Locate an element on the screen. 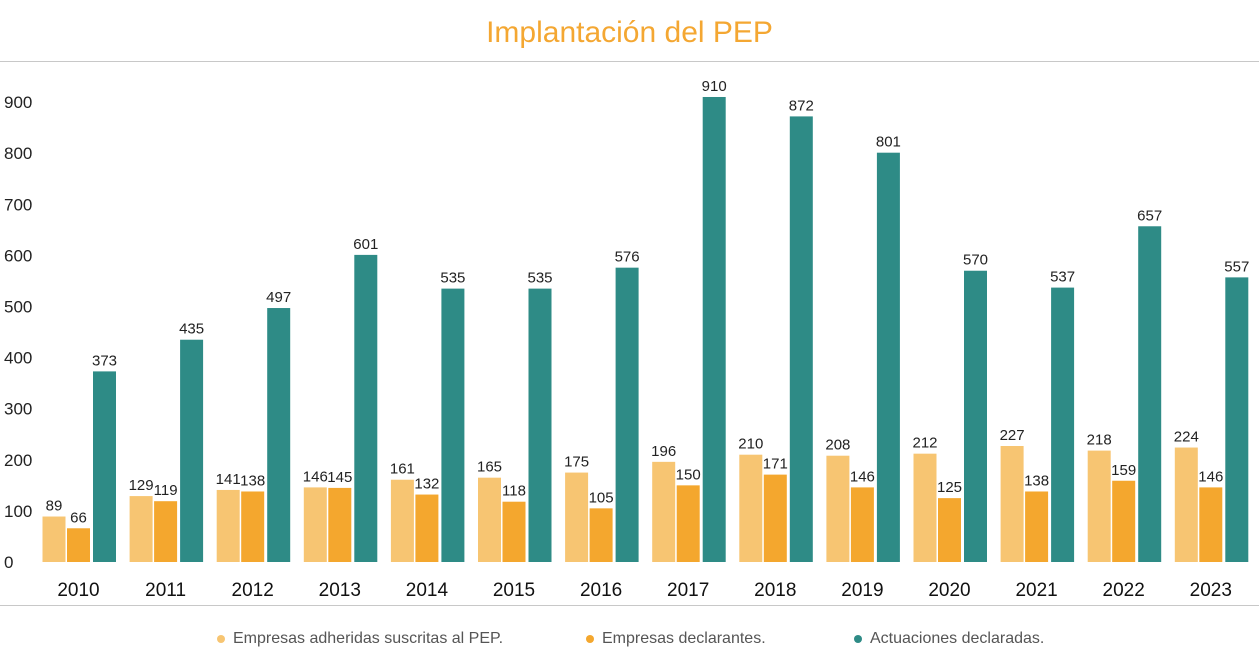 This screenshot has height=660, width=1259. data-label: 175 is located at coordinates (576, 462).